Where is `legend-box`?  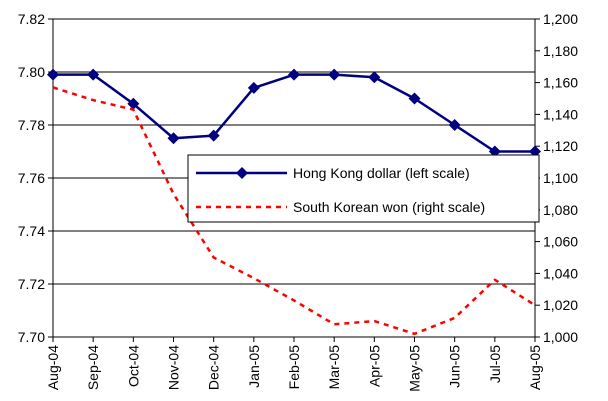
legend-box is located at coordinates (363, 188).